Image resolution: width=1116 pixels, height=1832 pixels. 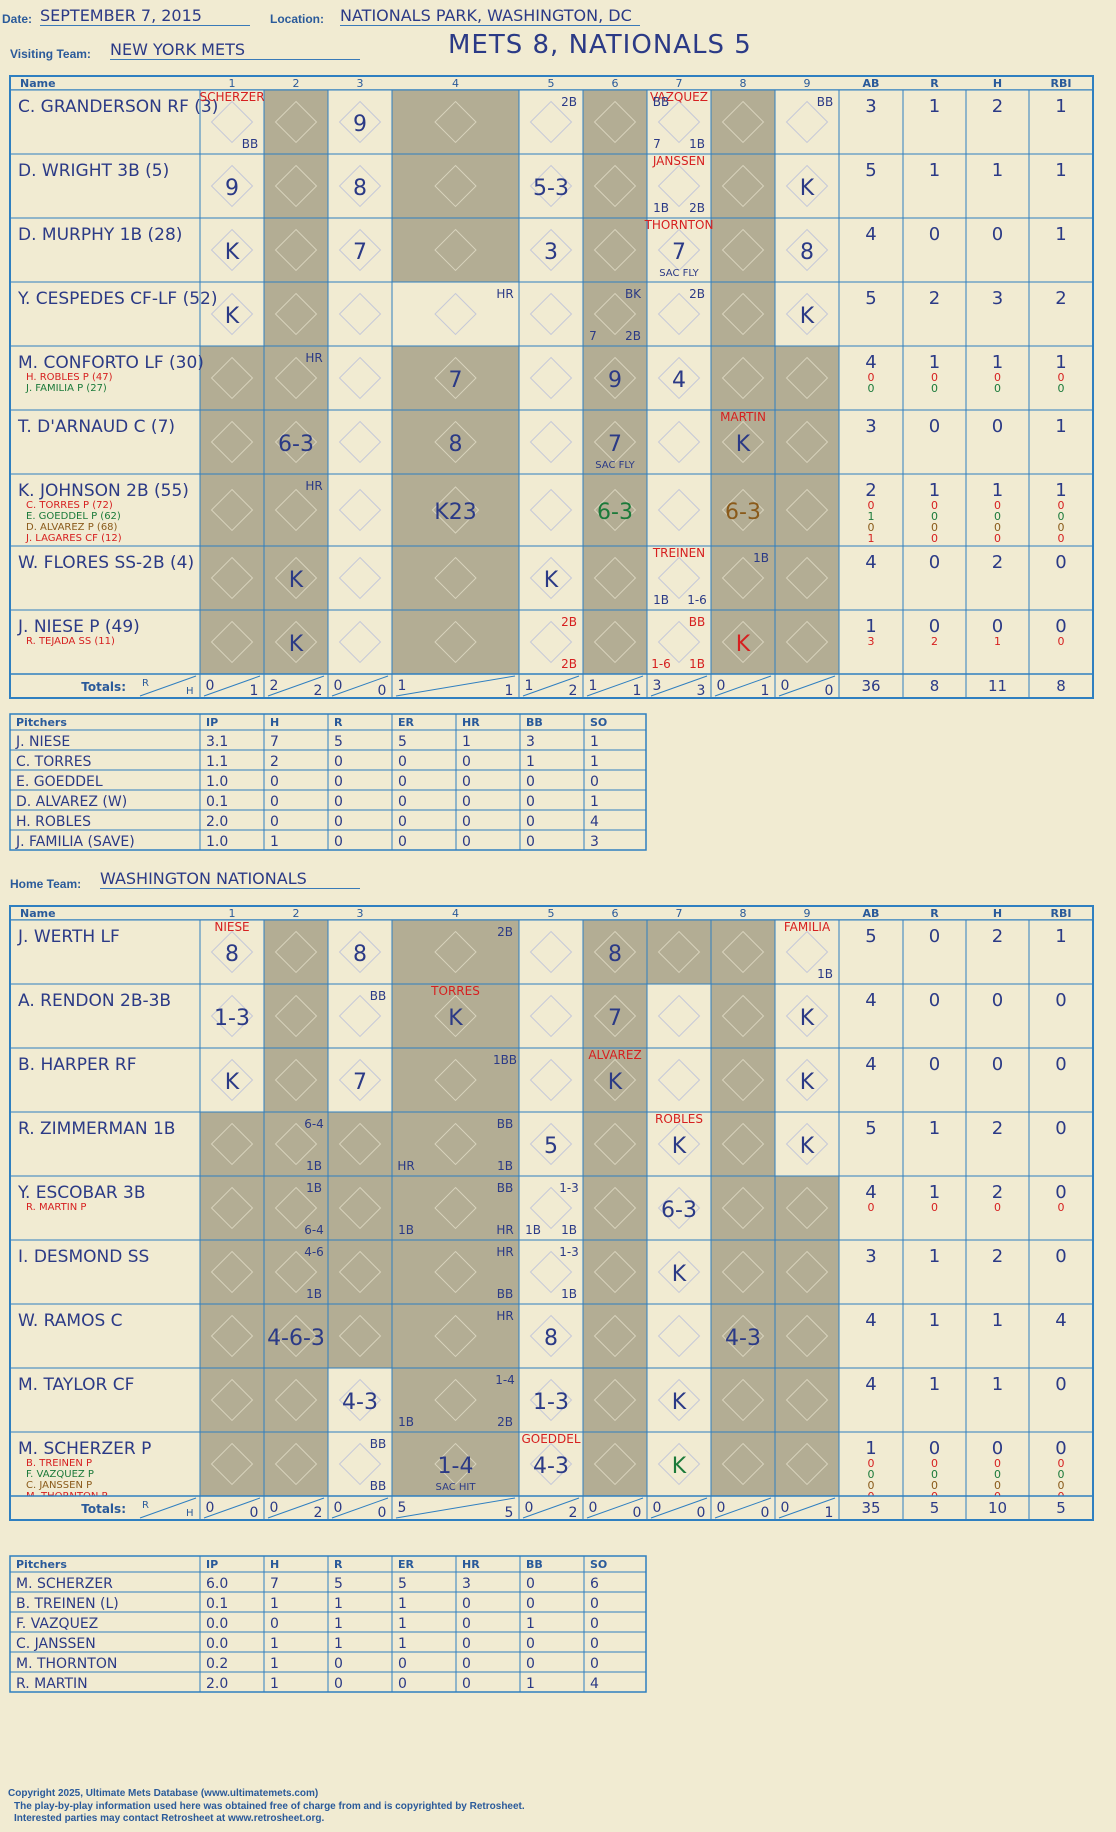 What do you see at coordinates (934, 1384) in the screenshot?
I see `home-stat-value: 1` at bounding box center [934, 1384].